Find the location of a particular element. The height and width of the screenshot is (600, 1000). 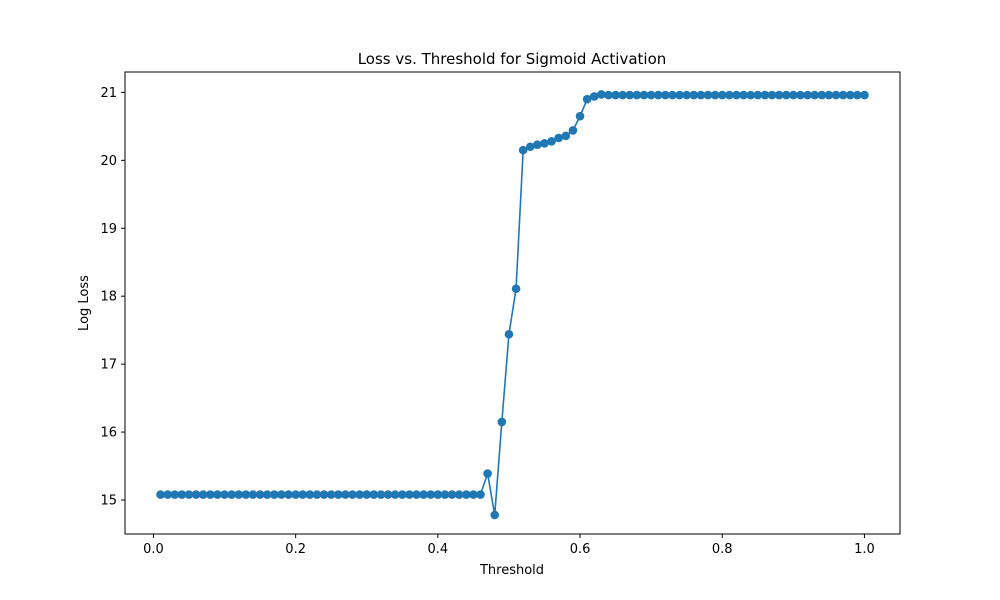

y-tick-label: 20 is located at coordinates (108, 161).